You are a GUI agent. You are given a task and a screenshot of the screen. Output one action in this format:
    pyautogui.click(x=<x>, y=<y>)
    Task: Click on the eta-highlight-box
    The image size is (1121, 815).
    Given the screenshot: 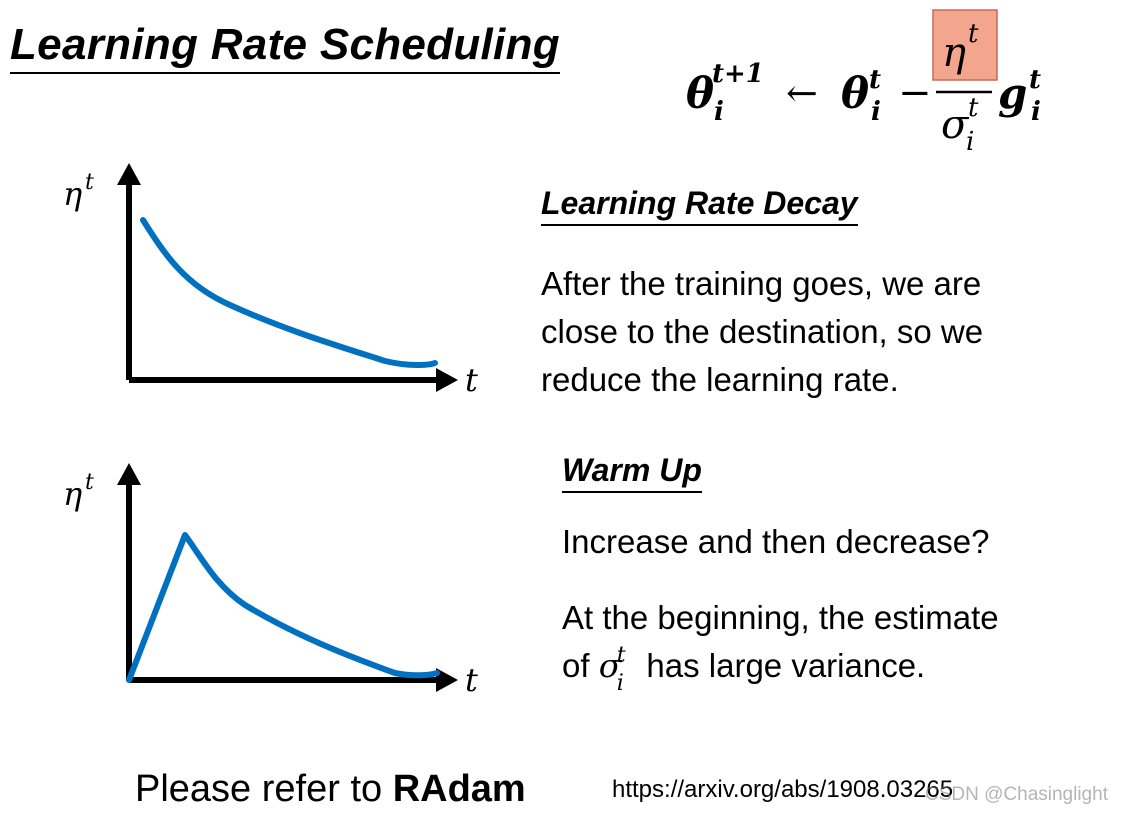 What is the action you would take?
    pyautogui.click(x=965, y=45)
    